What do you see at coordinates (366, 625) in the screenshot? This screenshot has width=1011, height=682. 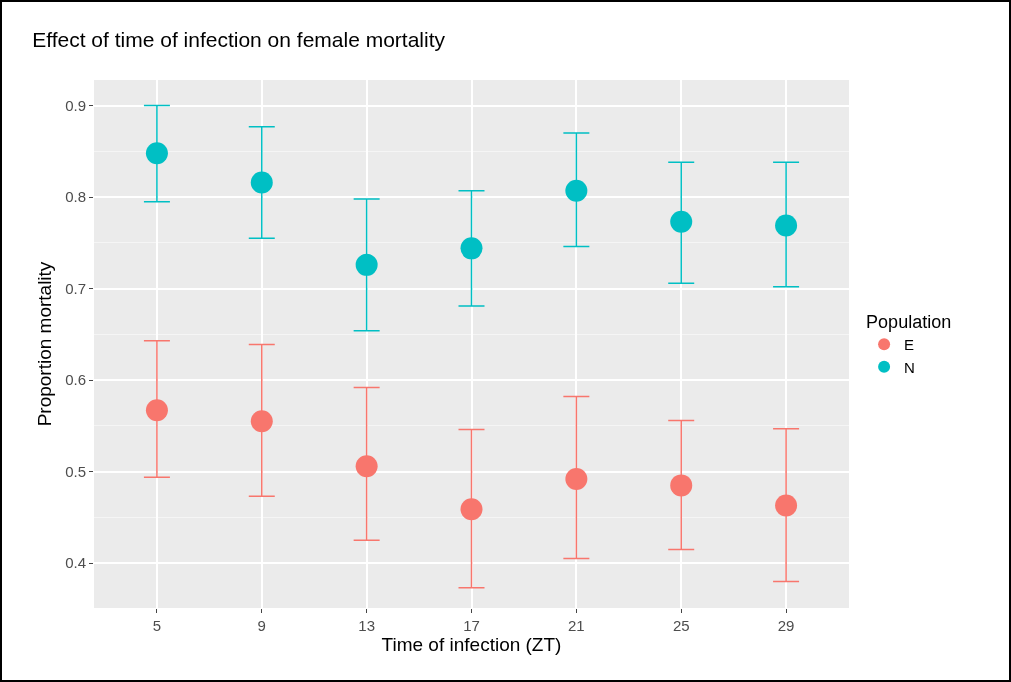 I see `x-tick-label: 13` at bounding box center [366, 625].